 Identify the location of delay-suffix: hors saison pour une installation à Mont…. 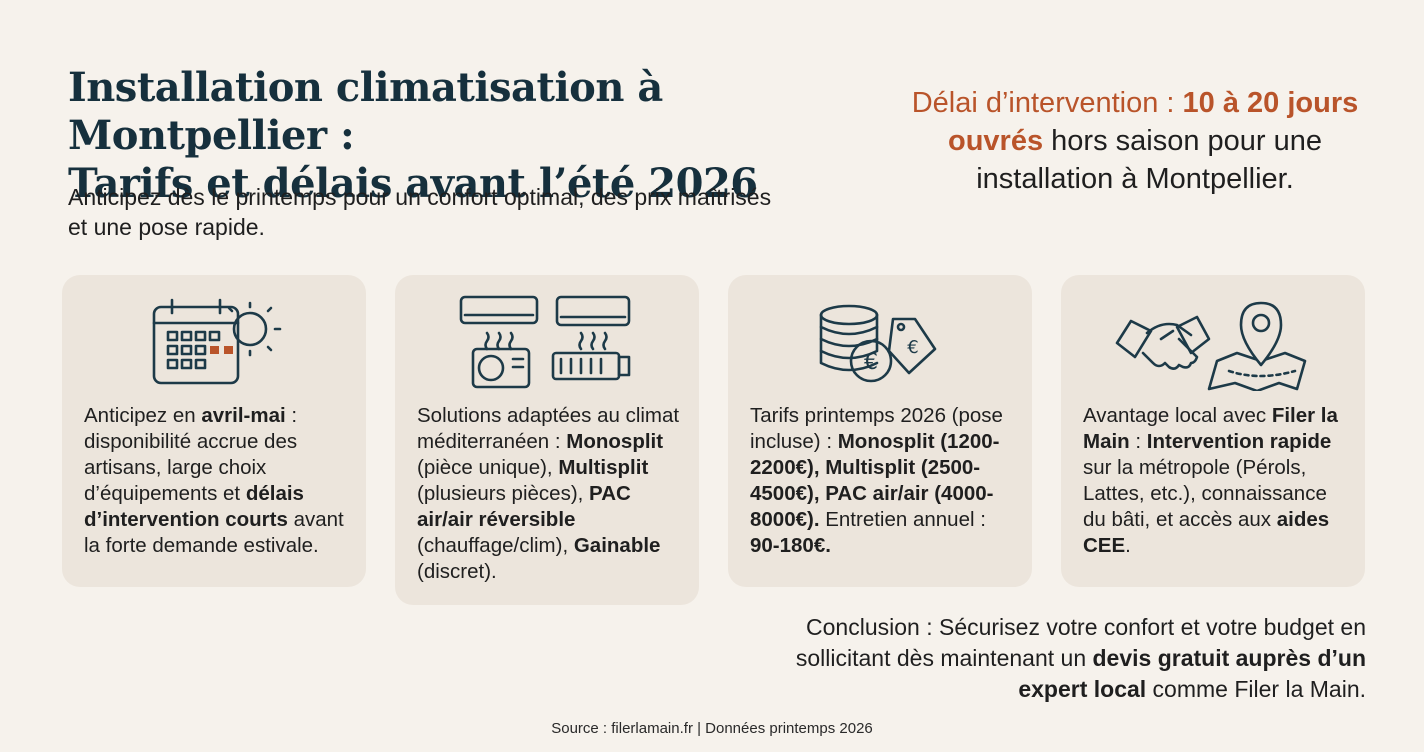
(1149, 160).